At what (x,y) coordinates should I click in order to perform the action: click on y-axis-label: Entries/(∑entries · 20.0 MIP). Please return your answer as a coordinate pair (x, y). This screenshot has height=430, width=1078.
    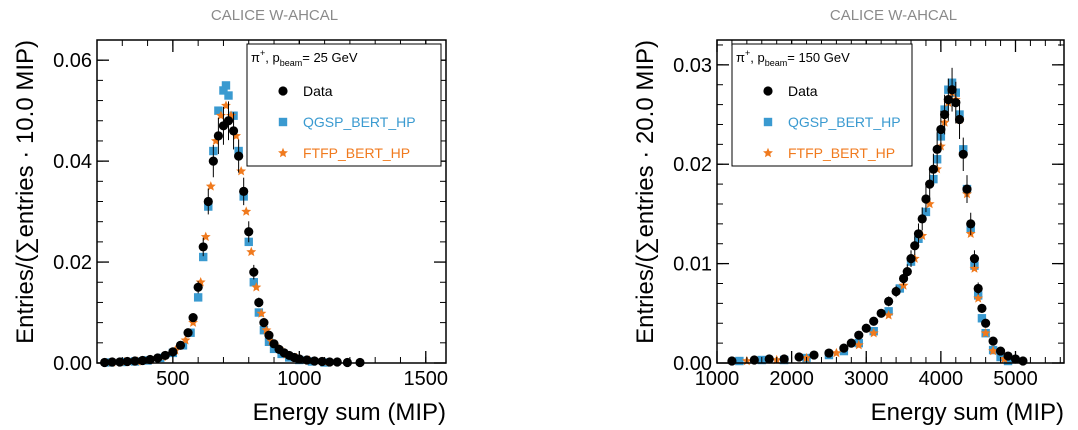
    Looking at the image, I should click on (645, 192).